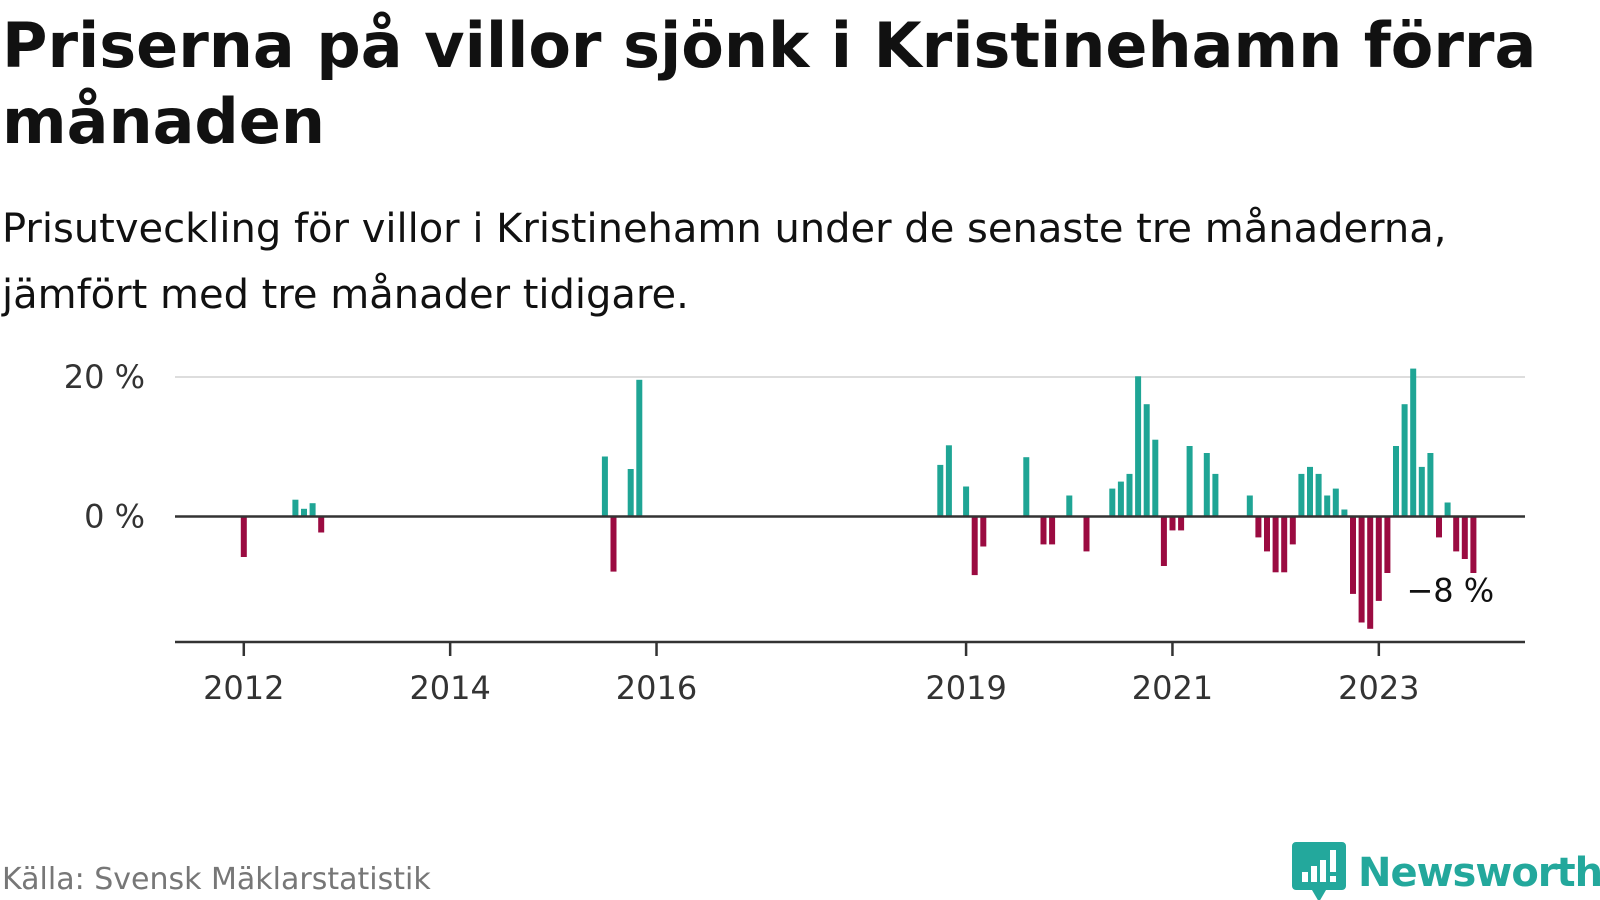 Image resolution: width=1600 pixels, height=900 pixels. What do you see at coordinates (656, 688) in the screenshot?
I see `x-tick-label: 2016` at bounding box center [656, 688].